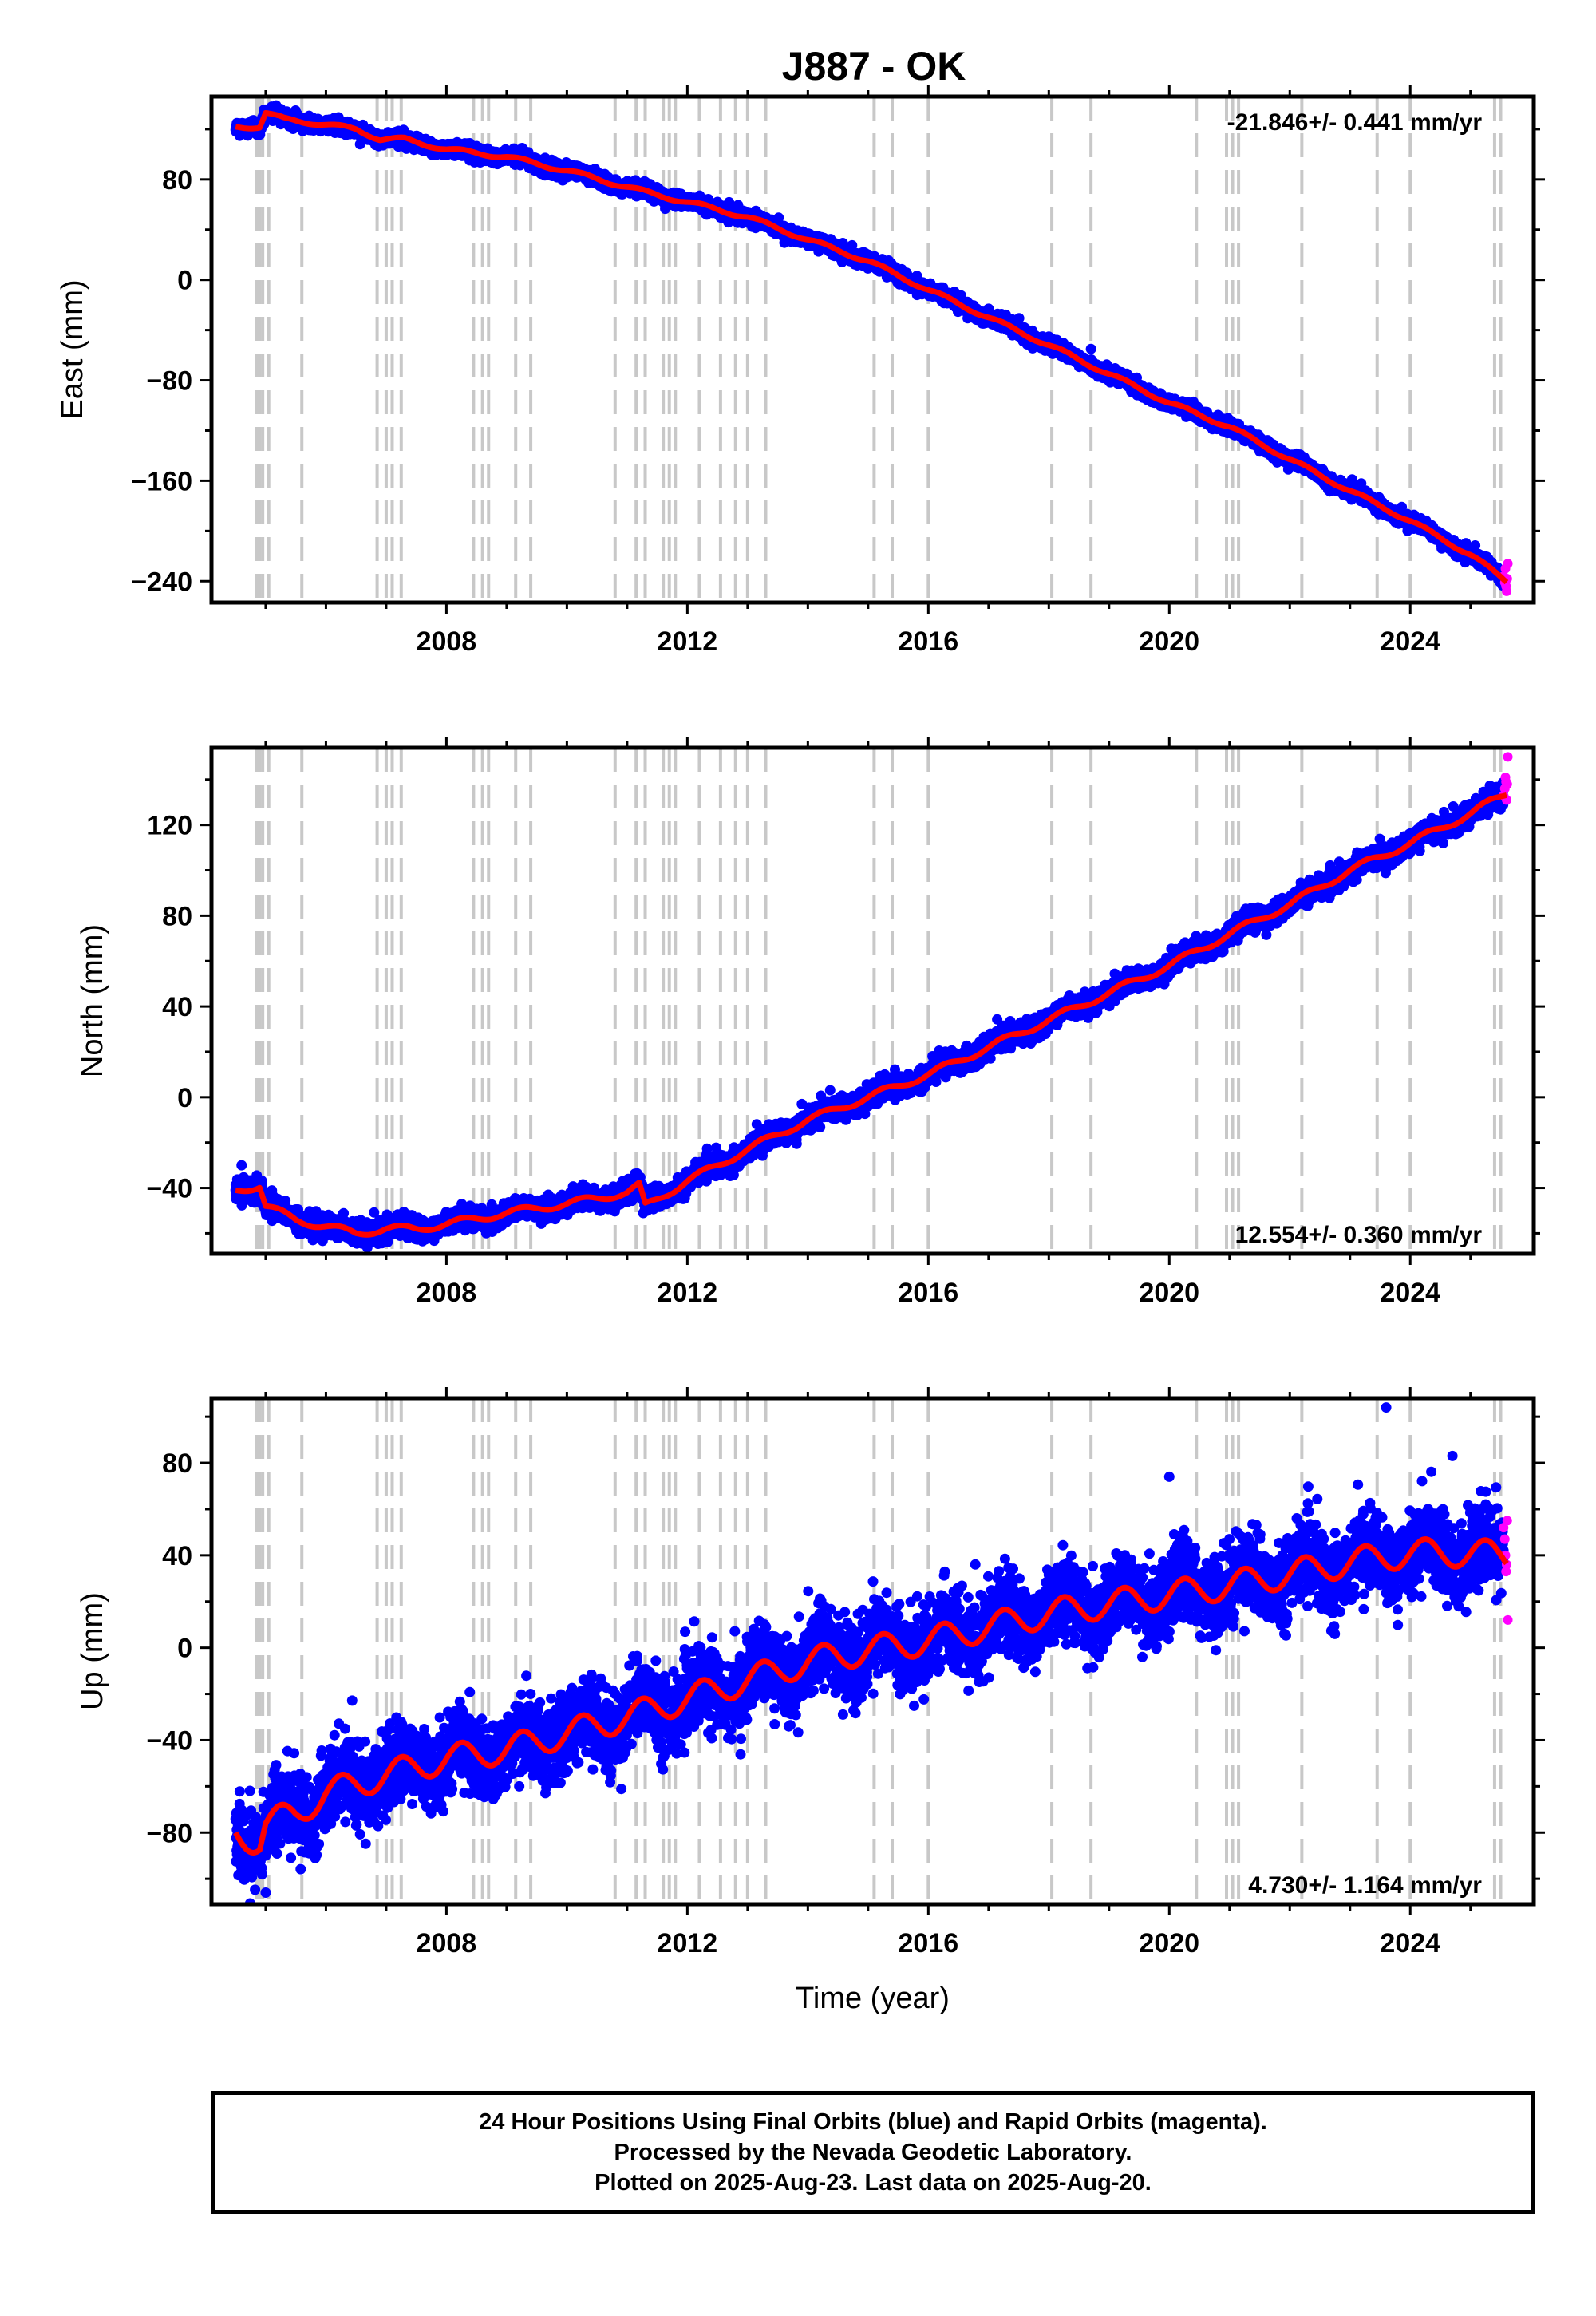 The height and width of the screenshot is (2316, 1596). What do you see at coordinates (1019, 318) in the screenshot?
I see `data-point` at bounding box center [1019, 318].